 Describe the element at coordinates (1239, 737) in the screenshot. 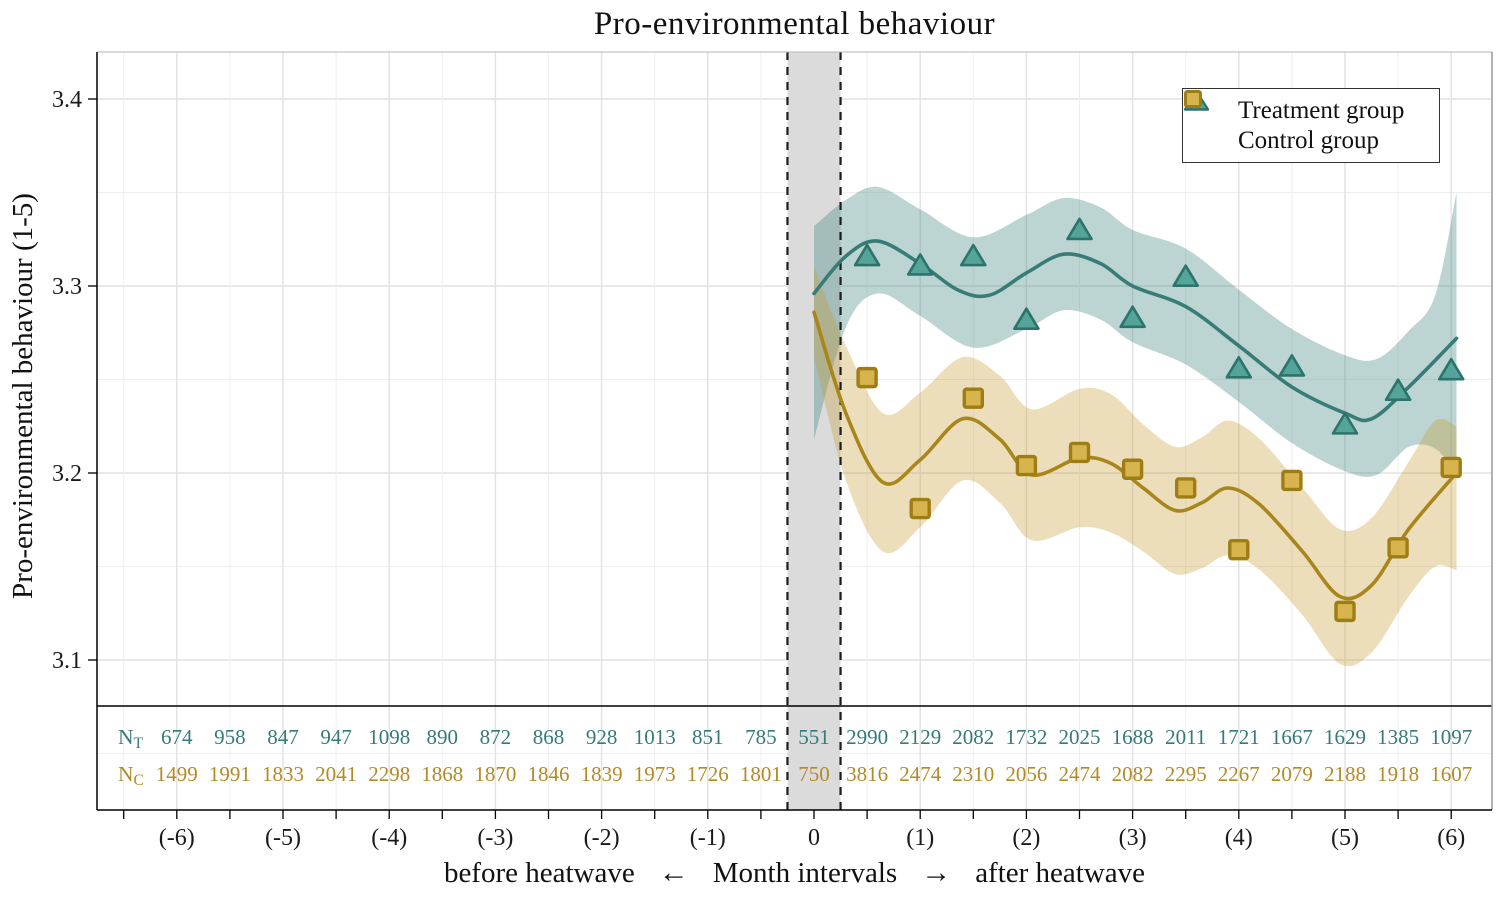

I see `svg-text: 1721` at that location.